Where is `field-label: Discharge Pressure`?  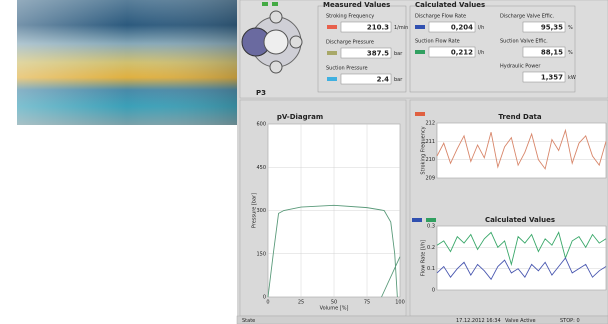
field-label: Discharge Pressure is located at coordinates (350, 43).